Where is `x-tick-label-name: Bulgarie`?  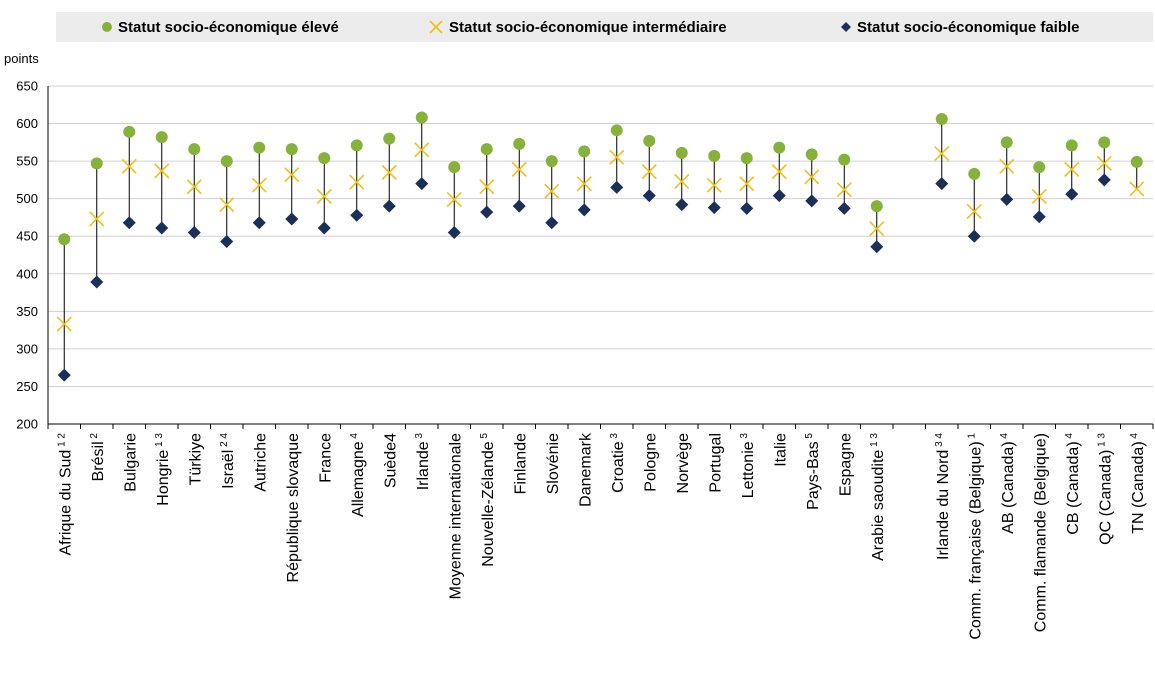
x-tick-label-name: Bulgarie is located at coordinates (130, 462).